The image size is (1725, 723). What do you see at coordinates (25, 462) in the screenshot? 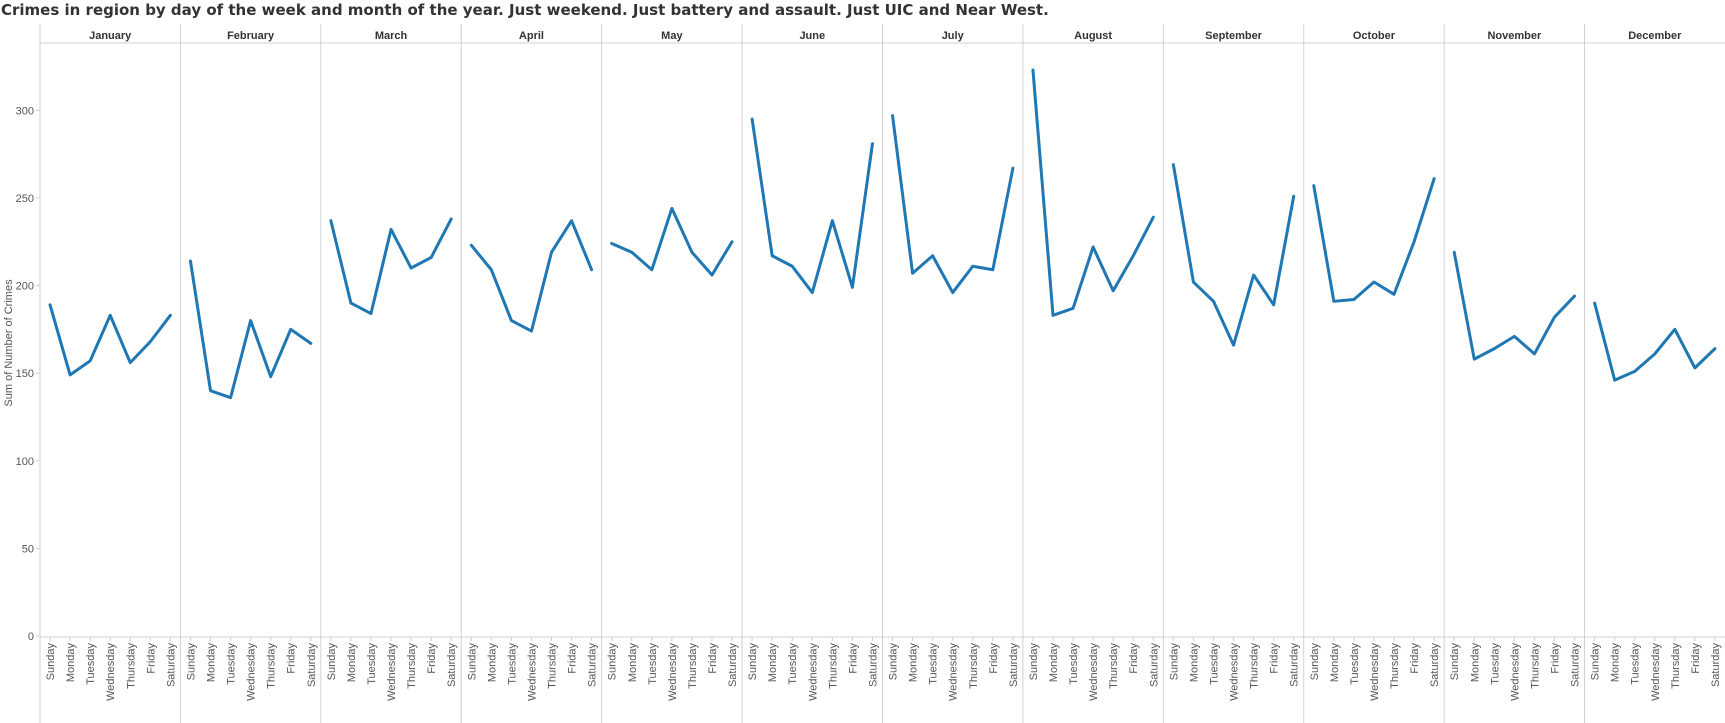
I see `y-tick-label: 100` at bounding box center [25, 462].